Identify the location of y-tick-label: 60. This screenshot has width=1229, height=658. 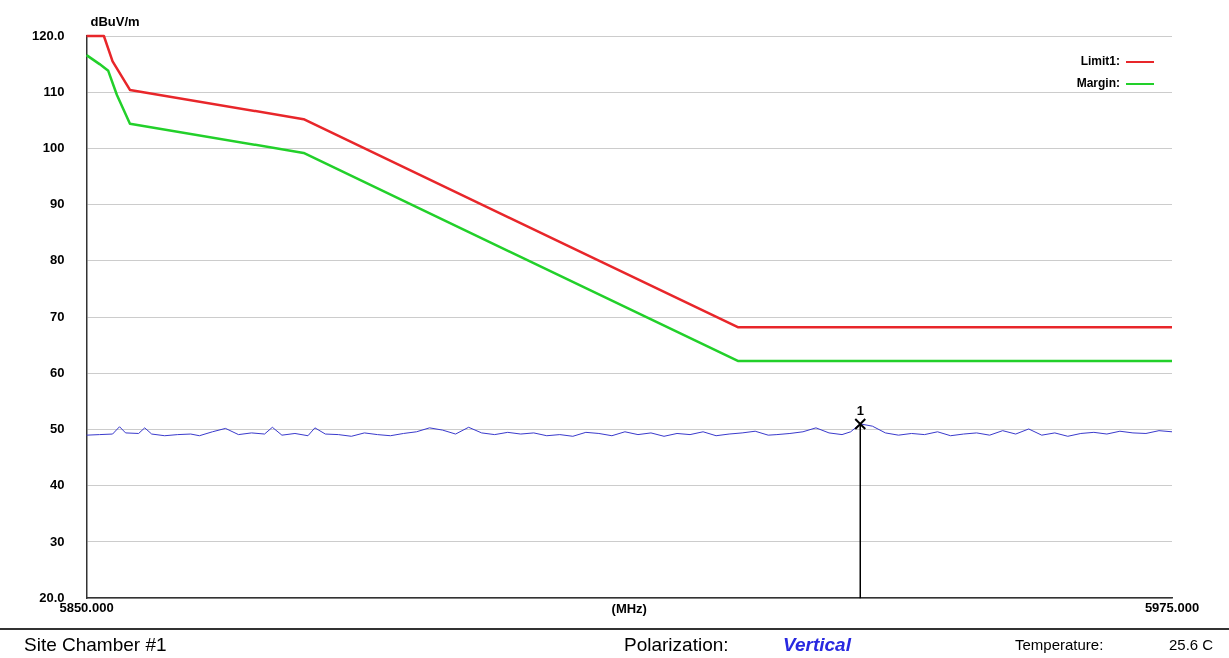
(57, 372).